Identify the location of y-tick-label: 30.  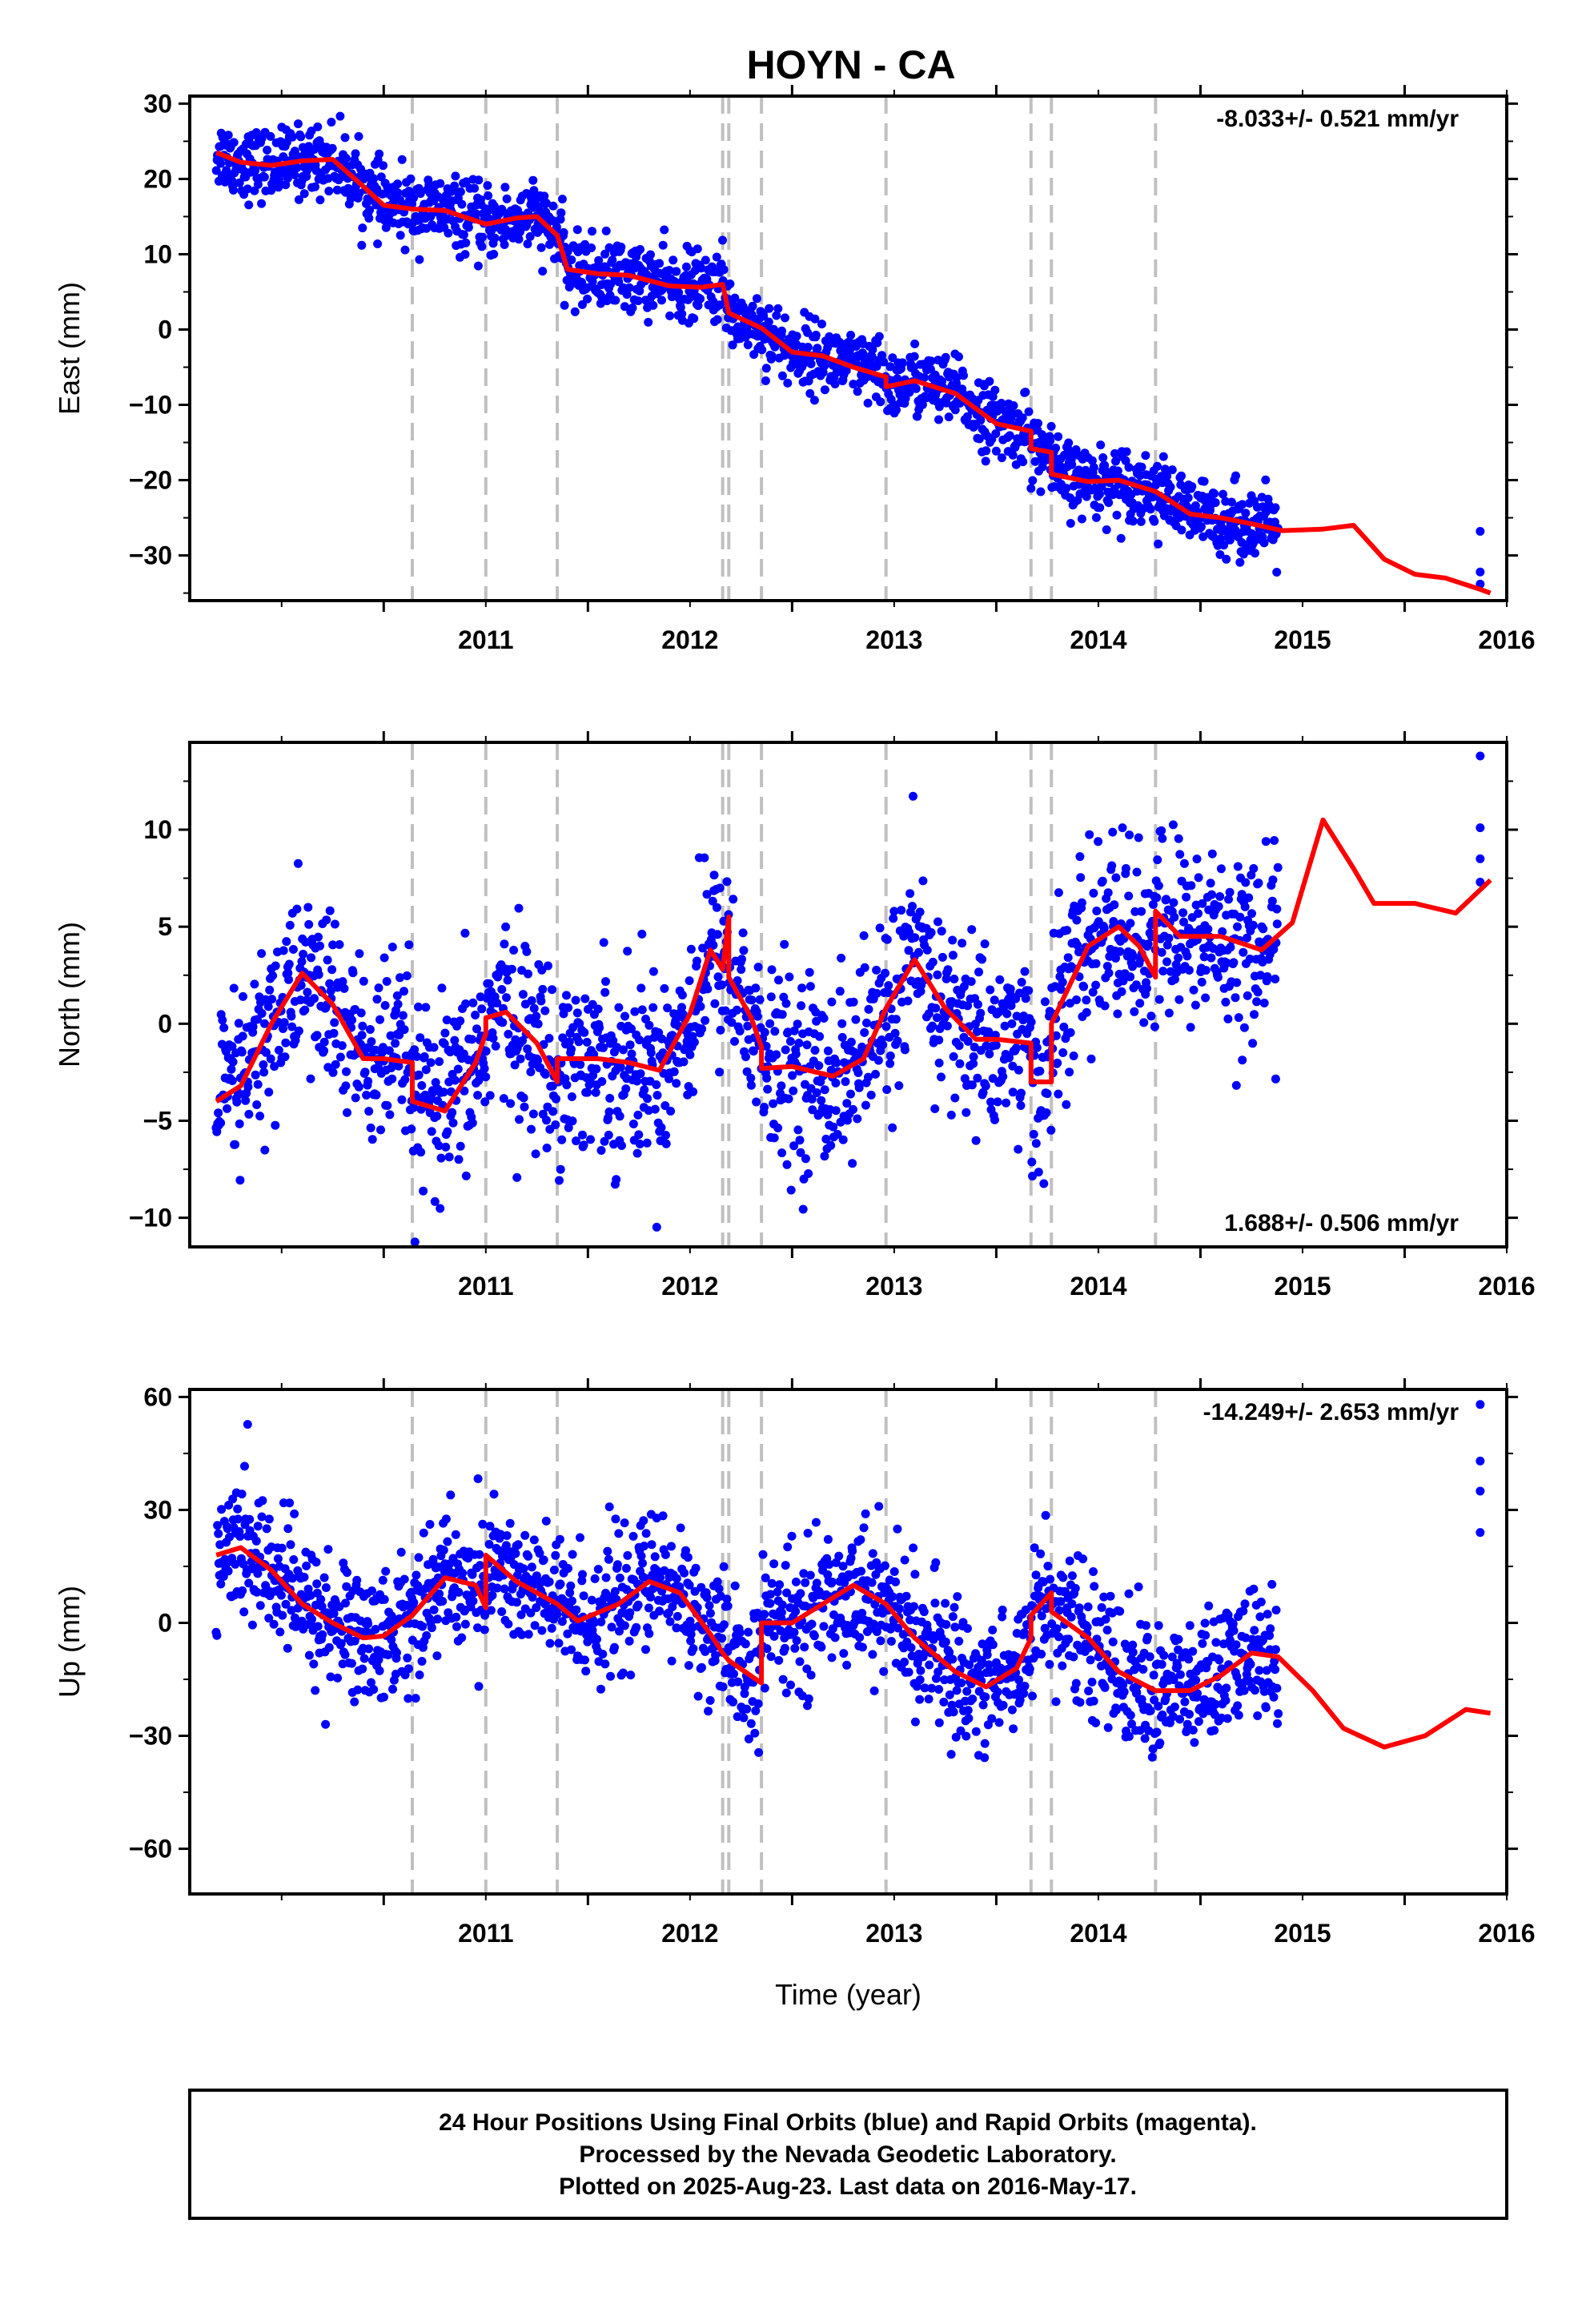
(157, 103).